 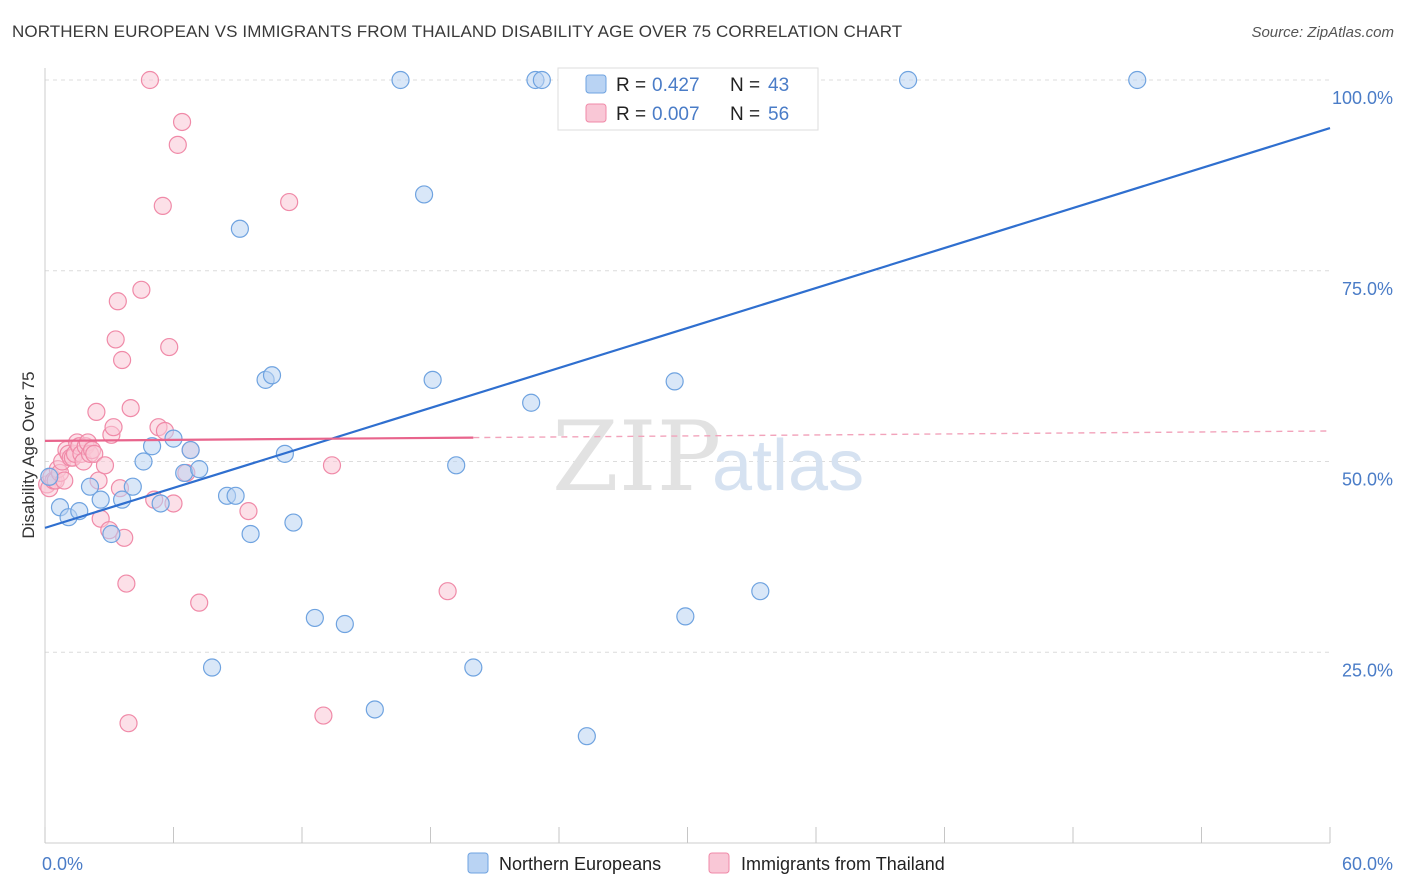 What do you see at coordinates (843, 864) in the screenshot?
I see `bottom-legend-label-thailand: Immigrants from Thailand` at bounding box center [843, 864].